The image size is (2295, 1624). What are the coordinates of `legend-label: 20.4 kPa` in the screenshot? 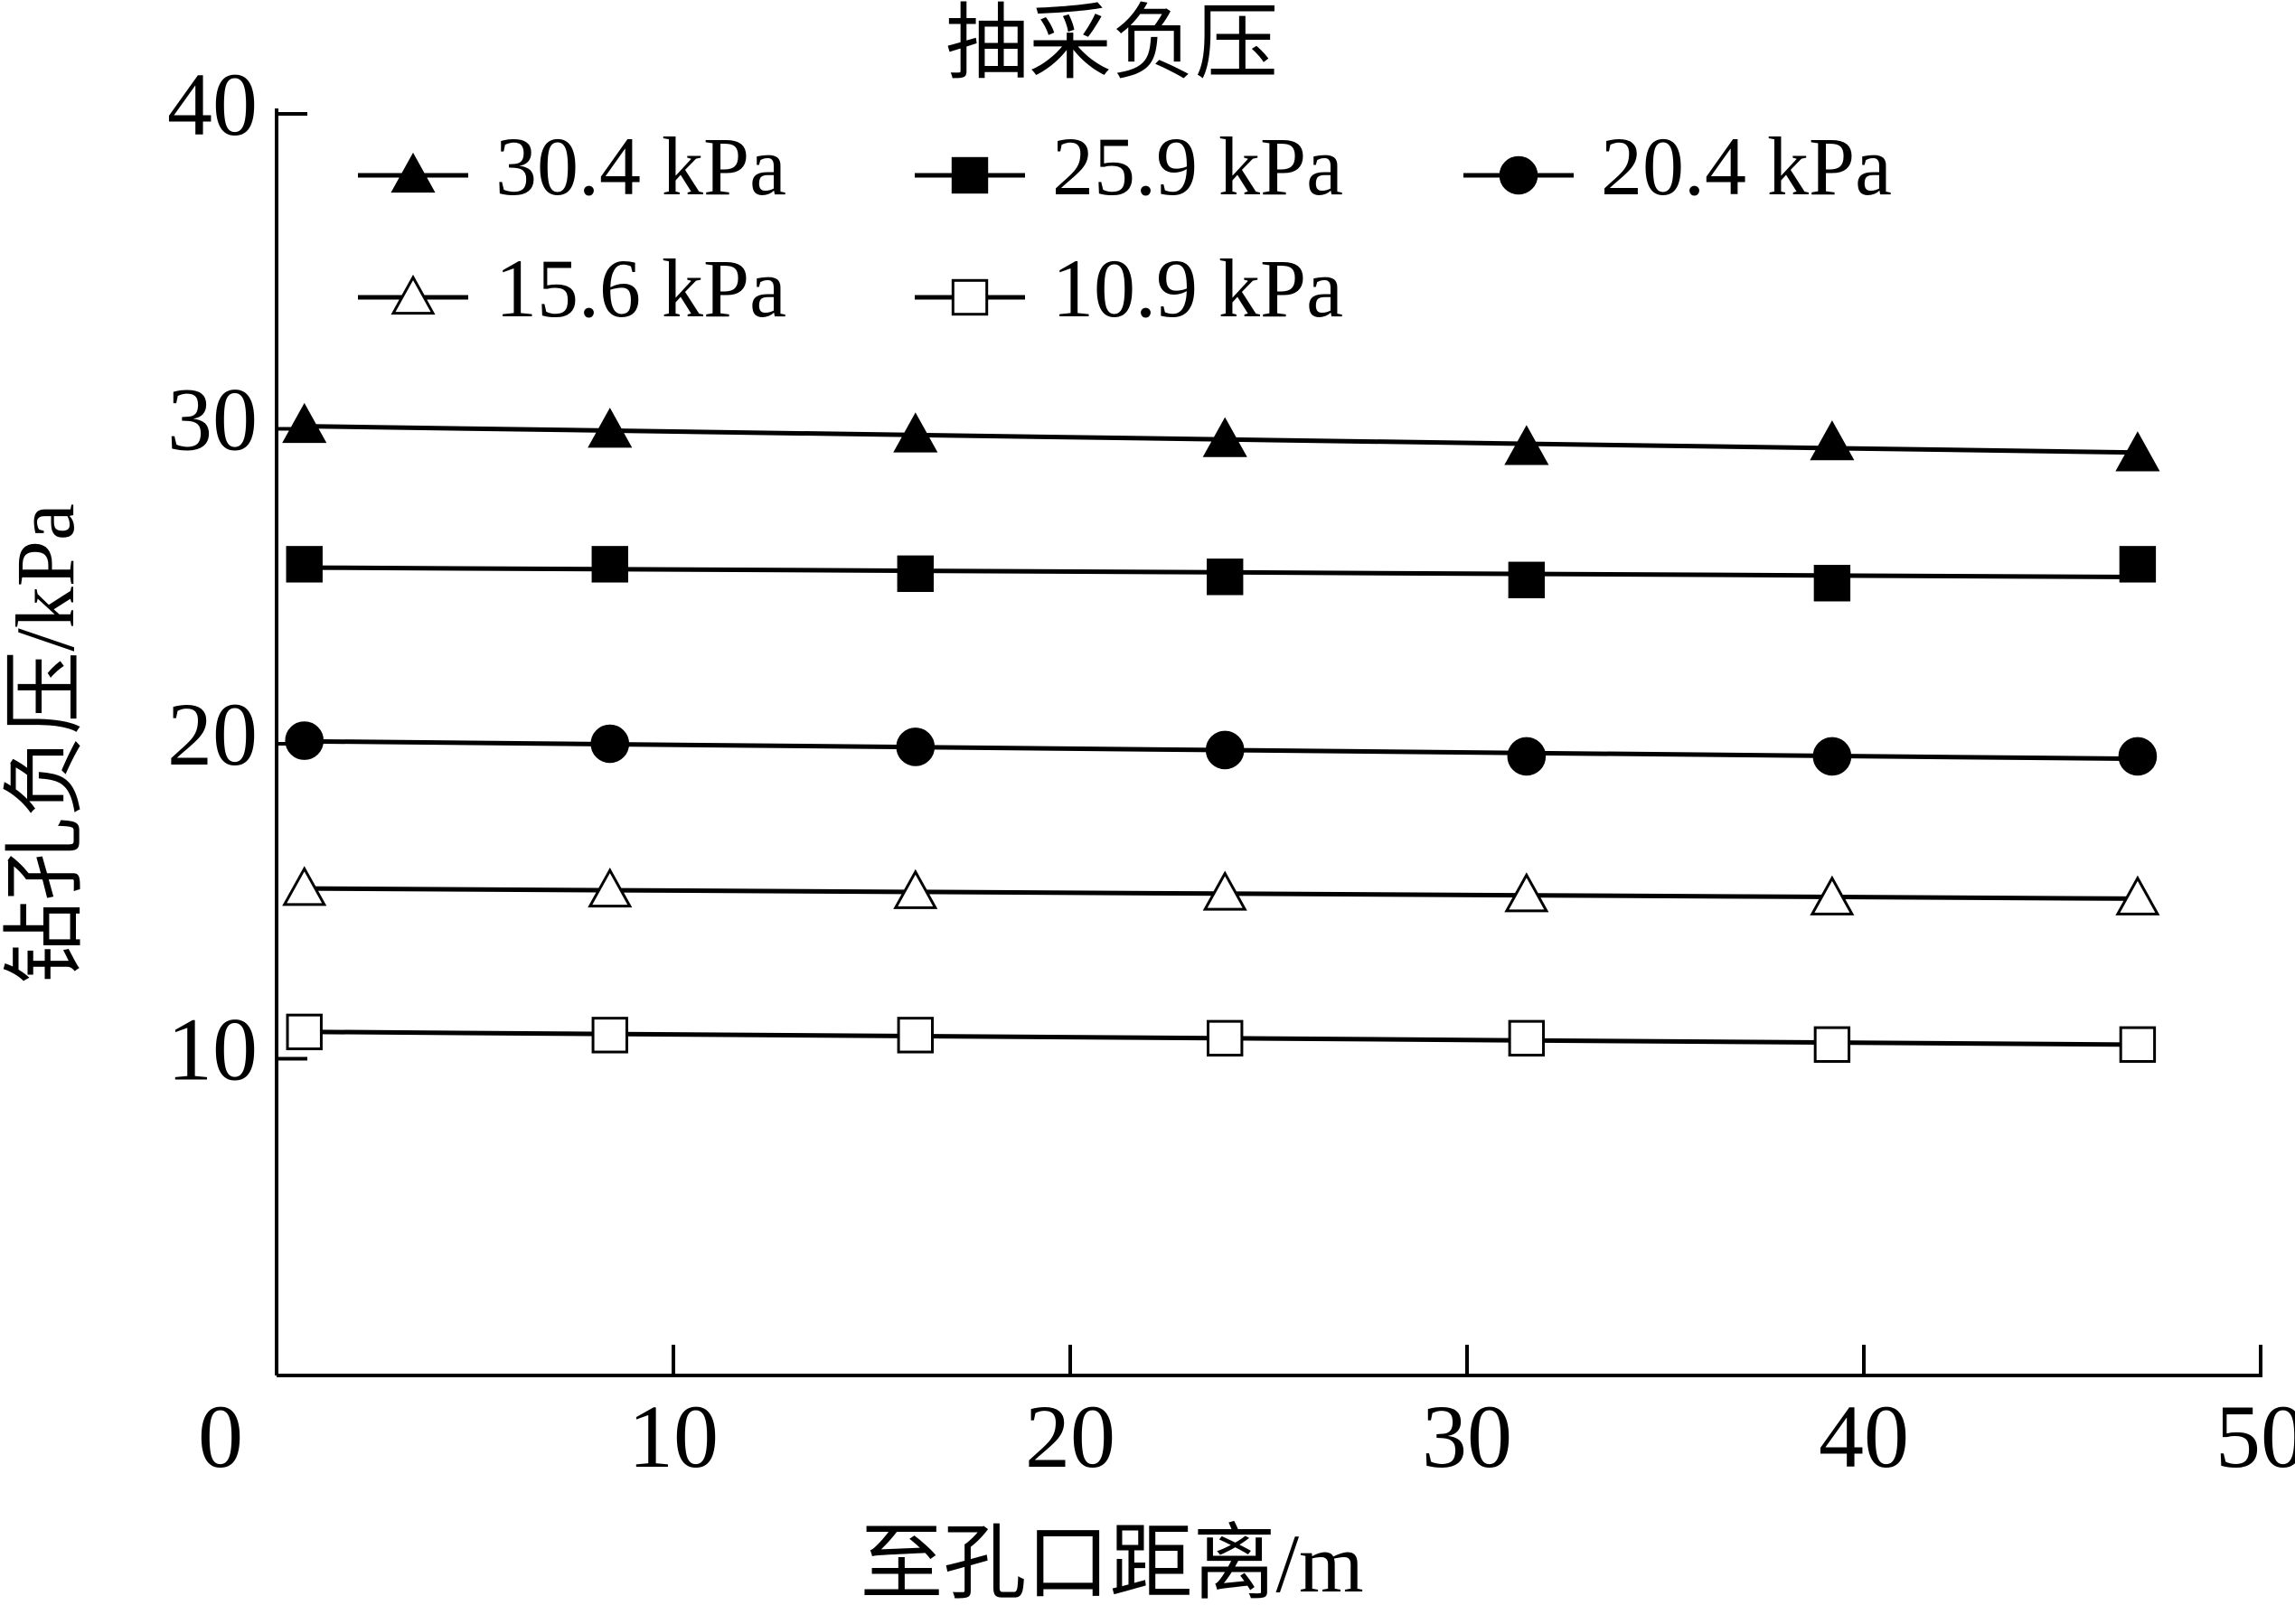 It's located at (1746, 166).